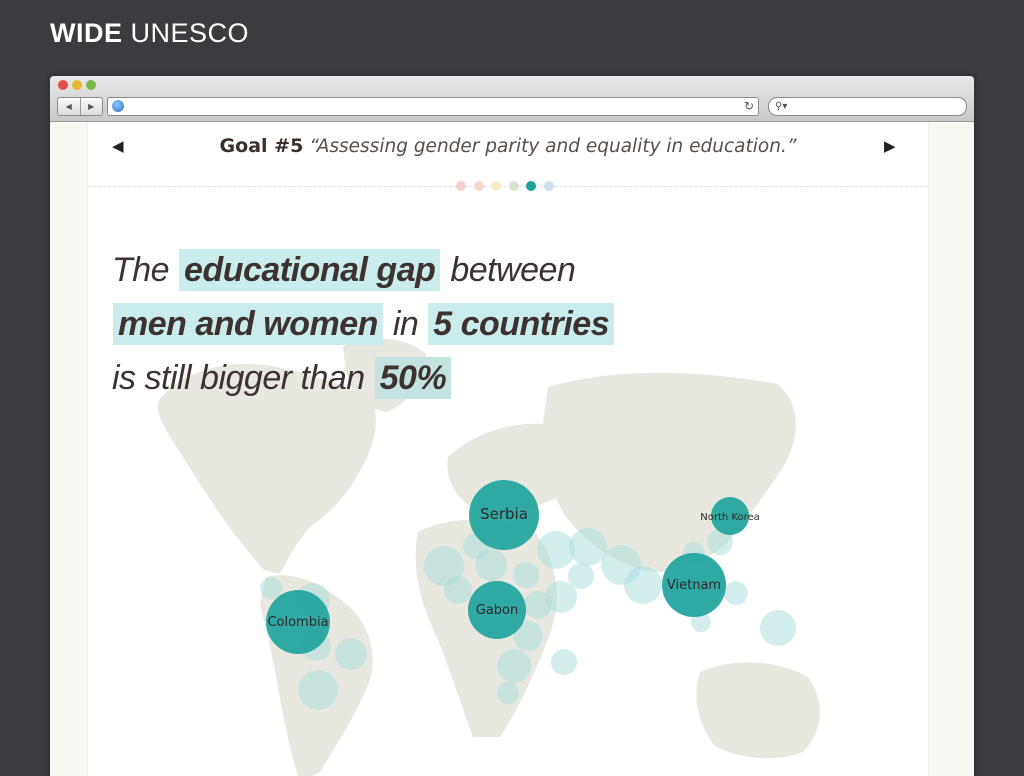 The image size is (1024, 776). What do you see at coordinates (266, 468) in the screenshot?
I see `north-america-shape` at bounding box center [266, 468].